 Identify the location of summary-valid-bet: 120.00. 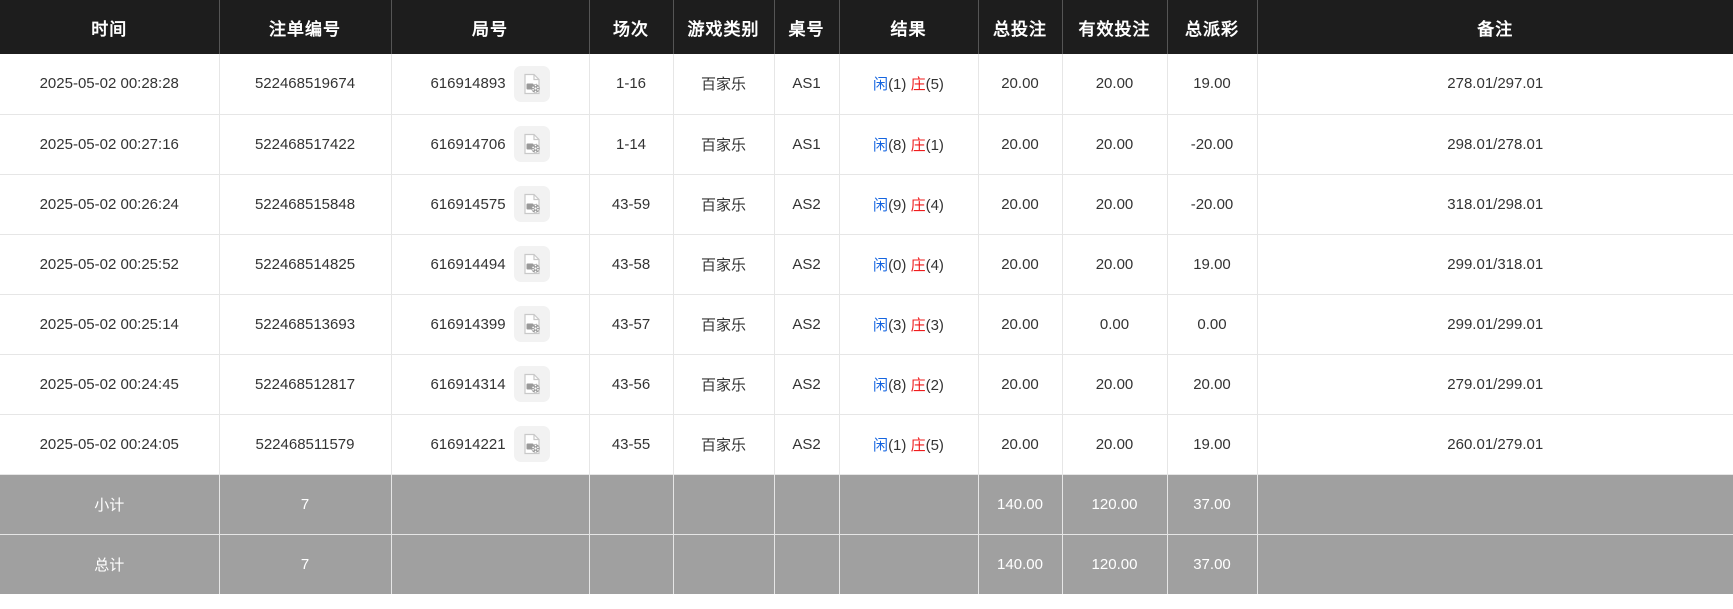
(1115, 504).